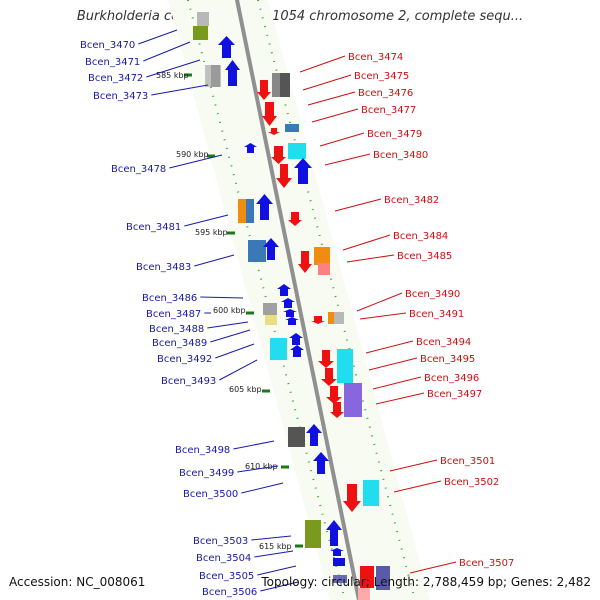 Image resolution: width=600 pixels, height=600 pixels. I want to click on gene-label: Bcen_3483, so click(163, 267).